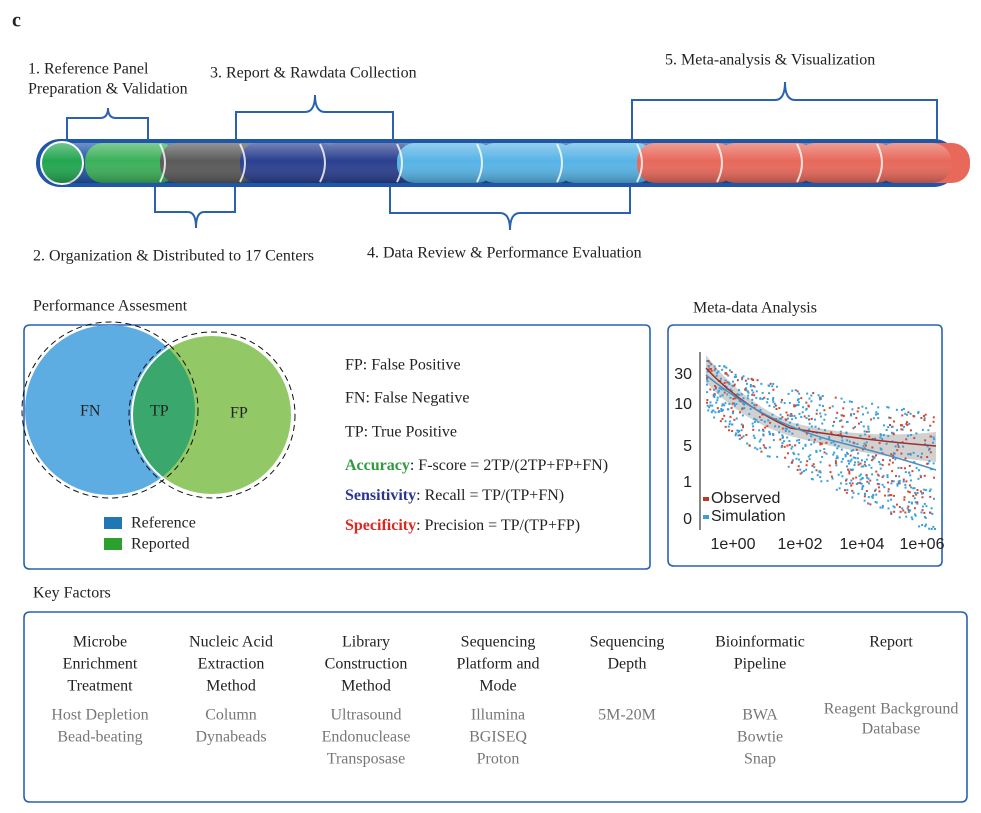  I want to click on factor-item: Bowtie, so click(760, 737).